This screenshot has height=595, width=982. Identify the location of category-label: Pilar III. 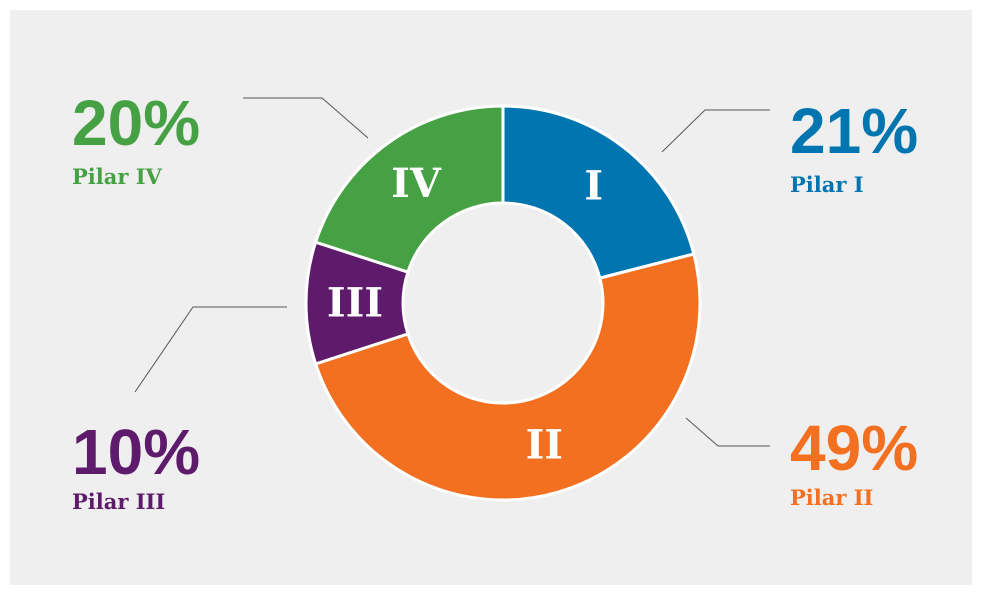
(118, 501).